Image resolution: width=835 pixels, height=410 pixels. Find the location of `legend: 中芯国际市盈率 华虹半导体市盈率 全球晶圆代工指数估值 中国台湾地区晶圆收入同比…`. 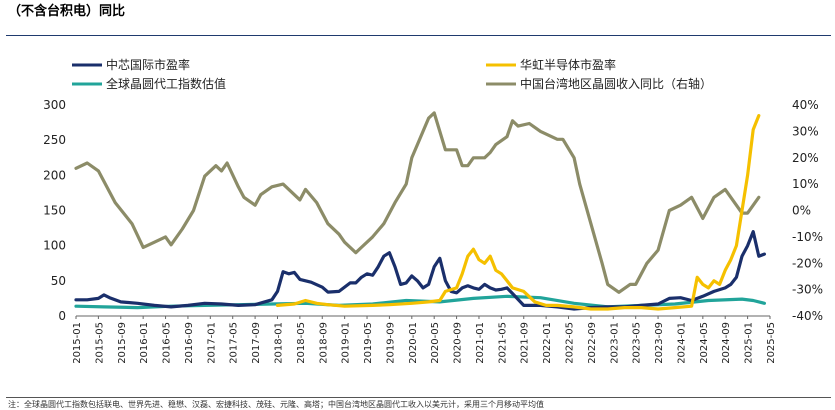

legend: 中芯国际市盈率 华虹半导体市盈率 全球晶圆代工指数估值 中国台湾地区晶圆收入同比… is located at coordinates (392, 74).